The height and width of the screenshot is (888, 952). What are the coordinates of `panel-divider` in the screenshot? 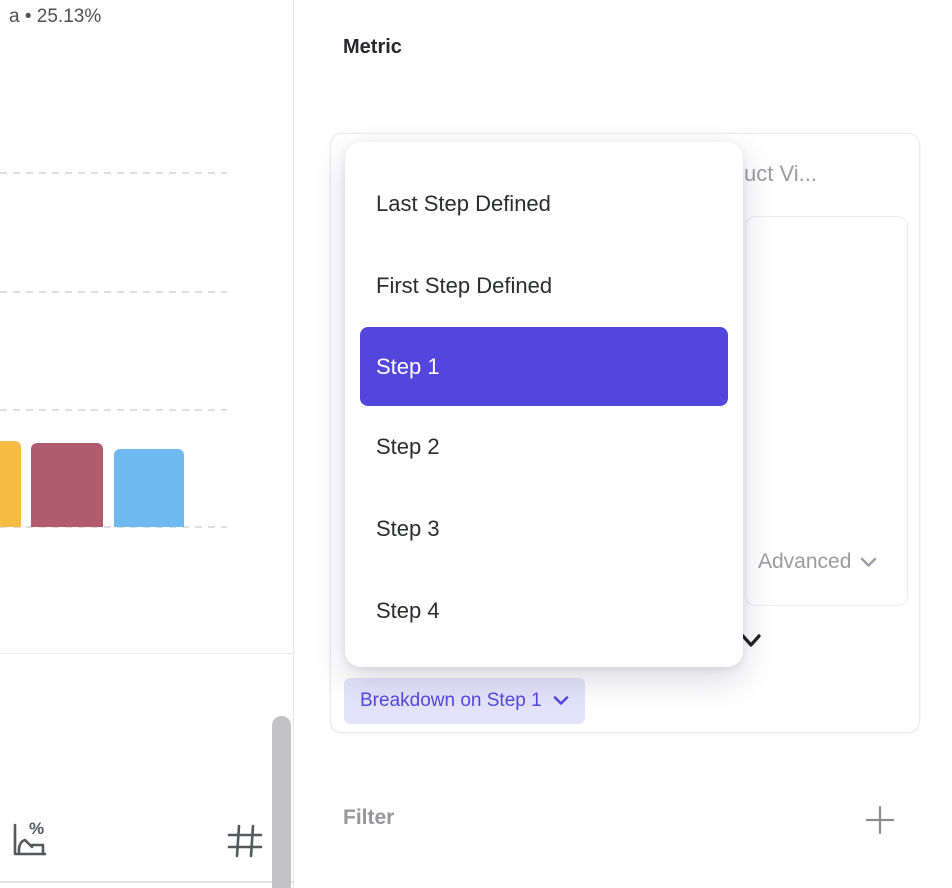 It's located at (293, 444).